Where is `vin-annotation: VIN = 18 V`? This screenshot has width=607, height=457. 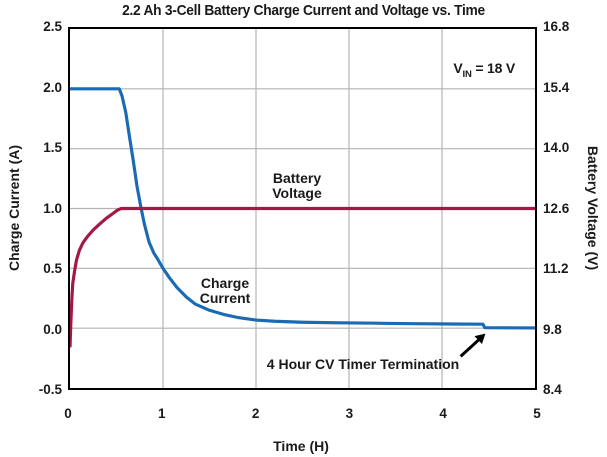
vin-annotation: VIN = 18 V is located at coordinates (473, 71).